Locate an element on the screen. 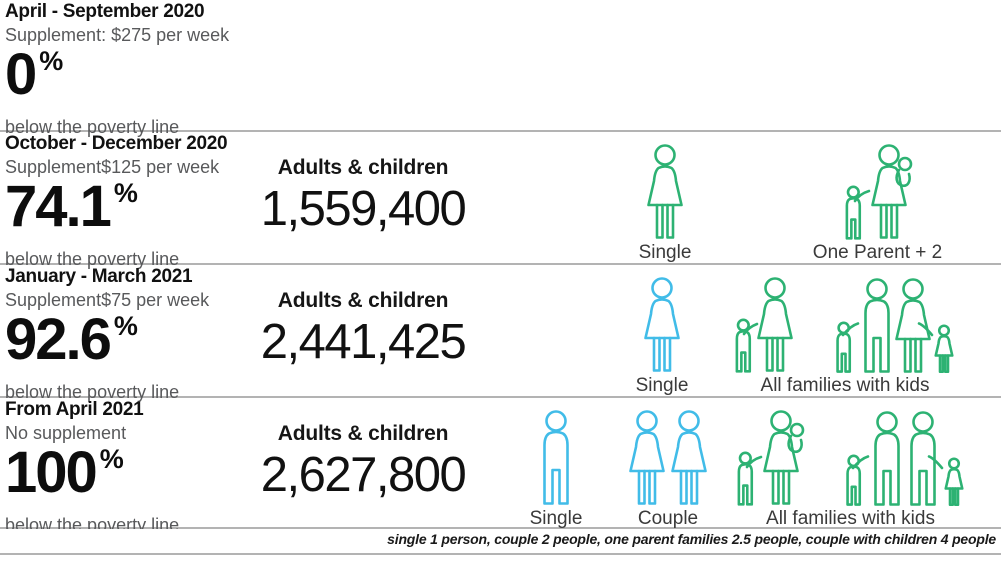  adults-children-stat: Adults & children 2,627,800 is located at coordinates (363, 461).